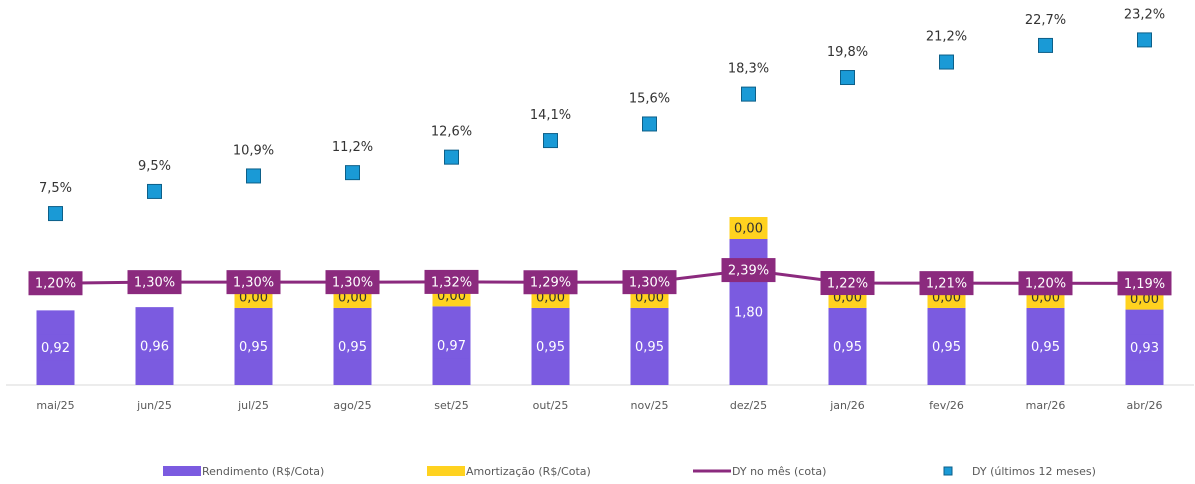 The height and width of the screenshot is (484, 1195). I want to click on marker-label: 11,2%, so click(352, 147).